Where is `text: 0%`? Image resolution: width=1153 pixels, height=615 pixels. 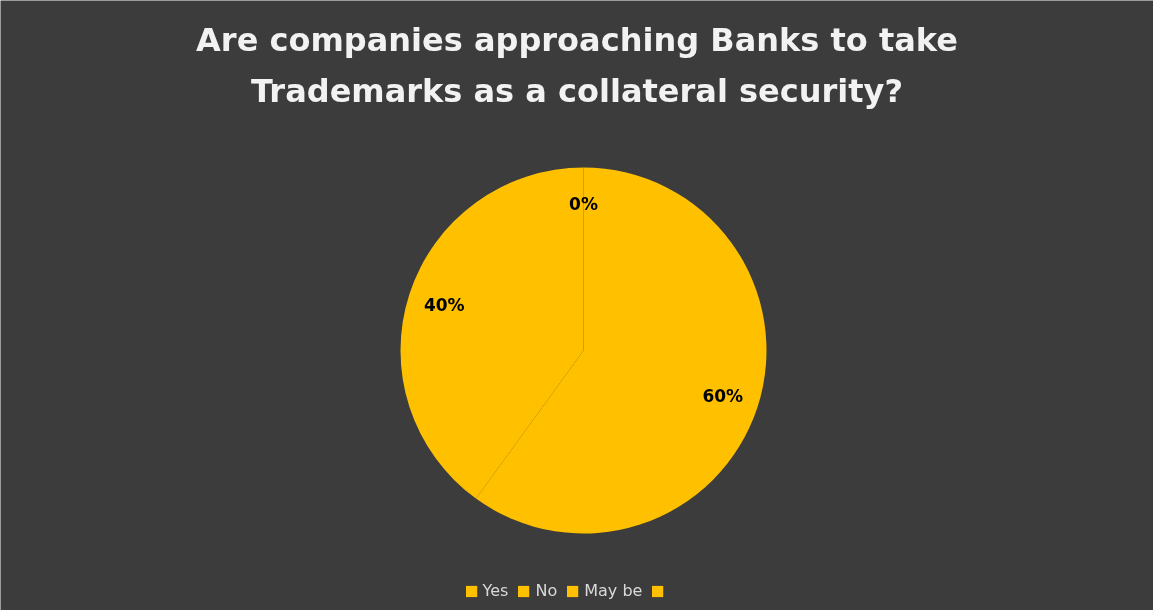 text: 0% is located at coordinates (583, 204).